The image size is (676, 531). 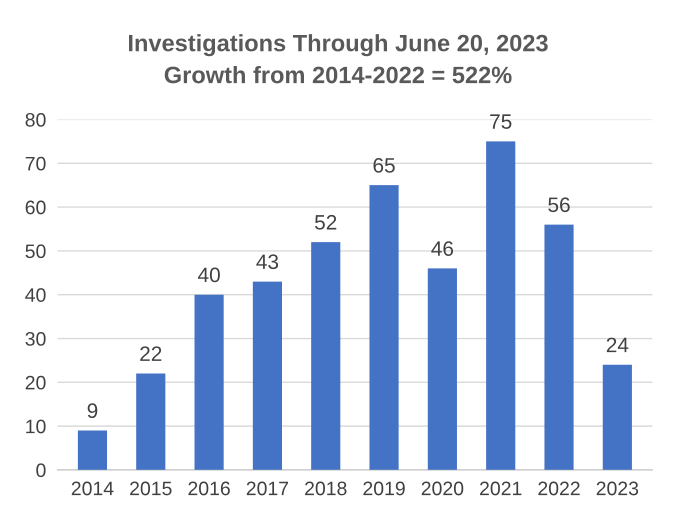 What do you see at coordinates (501, 121) in the screenshot?
I see `data-label: 75` at bounding box center [501, 121].